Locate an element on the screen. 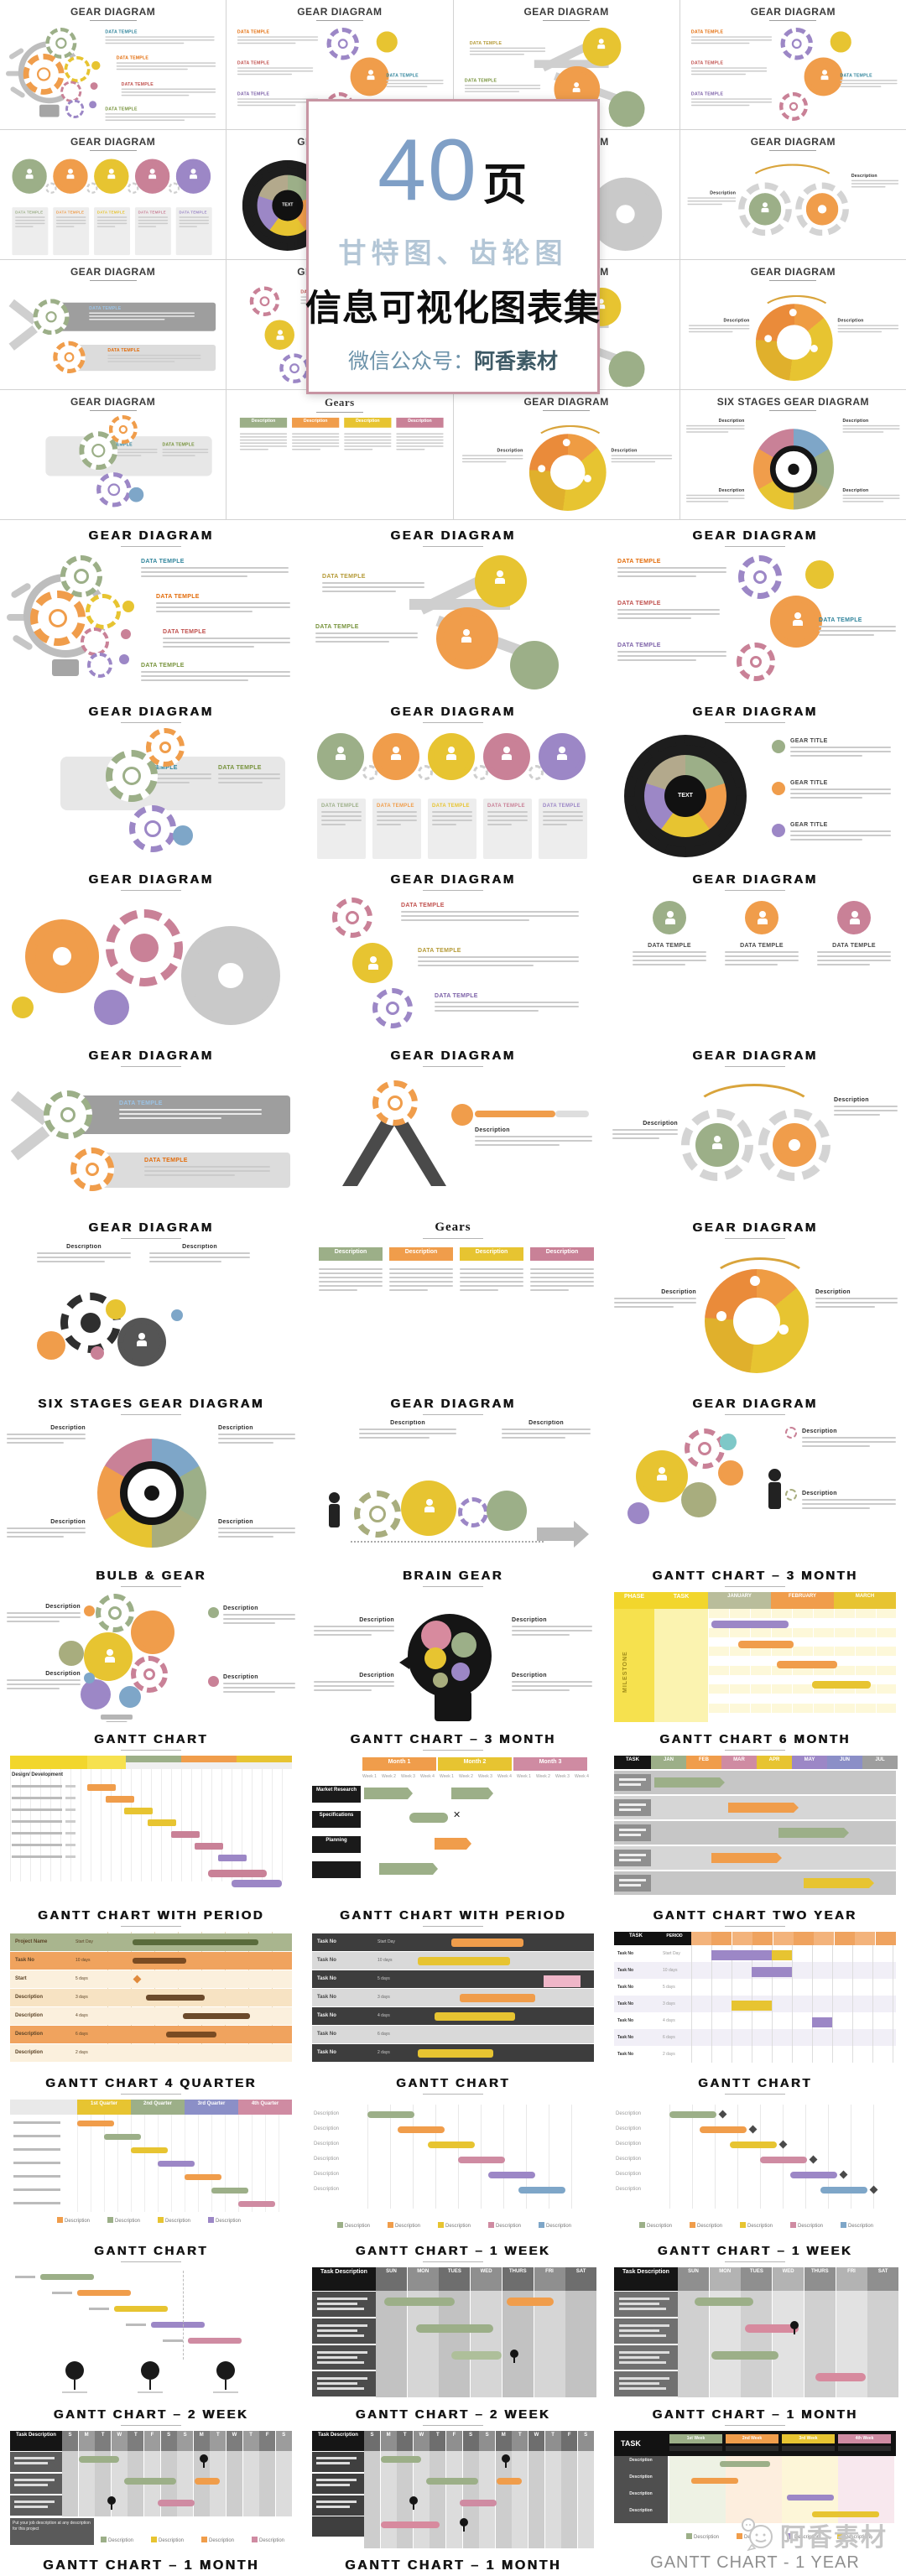  text-block: DATA TEMPLE is located at coordinates (142, 314).